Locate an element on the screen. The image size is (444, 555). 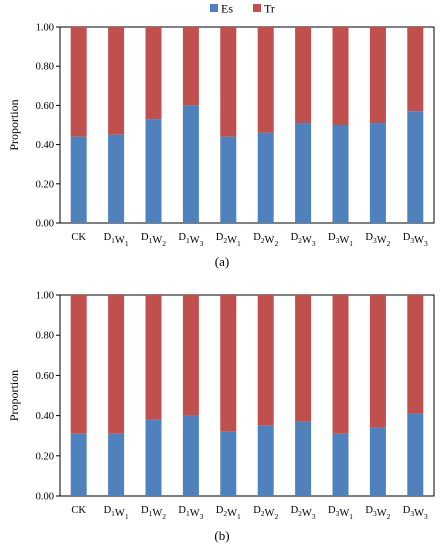
legend: Es Tr is located at coordinates (242, 9).